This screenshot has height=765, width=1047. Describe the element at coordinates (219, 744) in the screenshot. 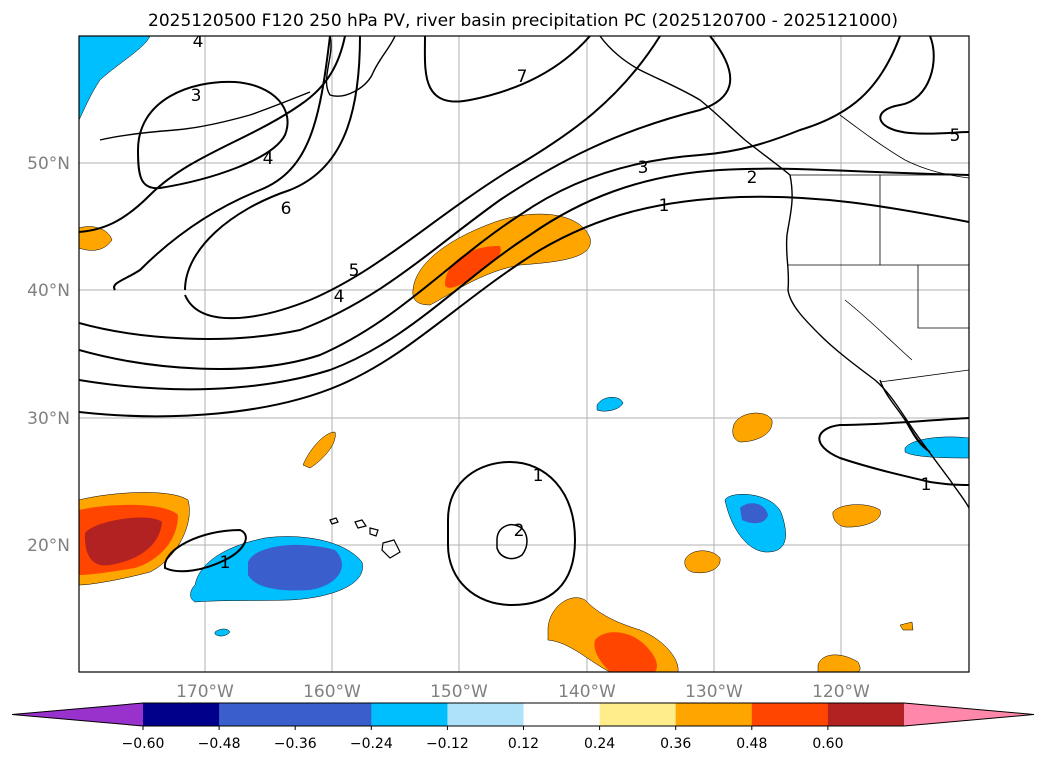

I see `colorbar-tick-label: −0.48` at that location.